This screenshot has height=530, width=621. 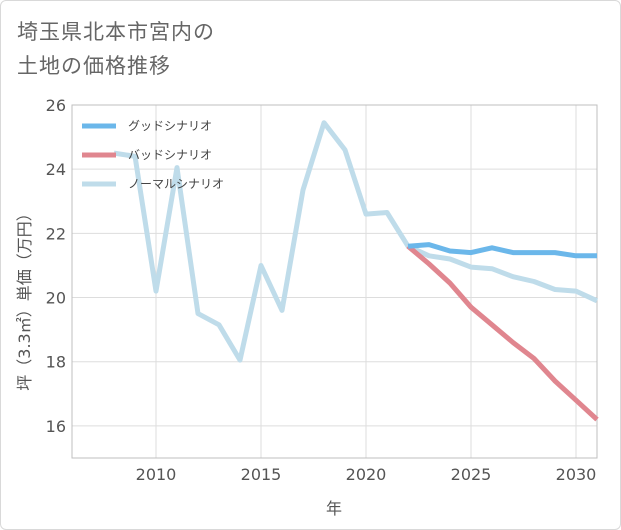 What do you see at coordinates (56, 169) in the screenshot?
I see `y-tick-label: 24` at bounding box center [56, 169].